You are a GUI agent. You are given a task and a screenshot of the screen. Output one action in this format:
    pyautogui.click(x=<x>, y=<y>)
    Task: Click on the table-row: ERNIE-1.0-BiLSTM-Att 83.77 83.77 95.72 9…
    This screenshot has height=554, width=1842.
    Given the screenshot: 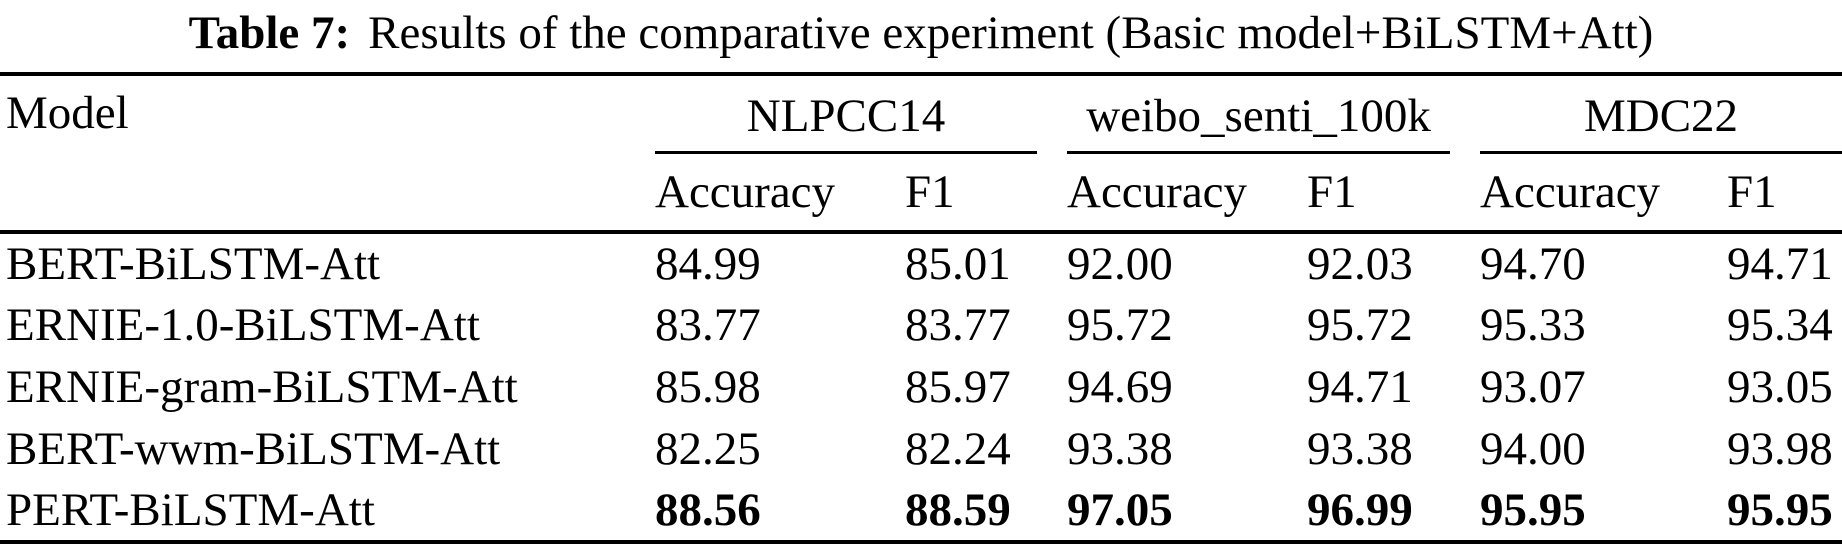 What is the action you would take?
    pyautogui.click(x=921, y=325)
    